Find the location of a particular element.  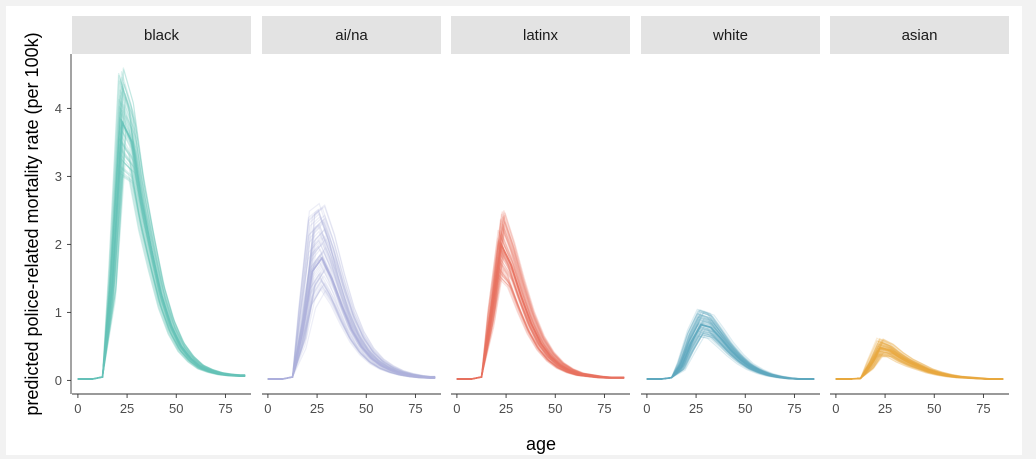

y-tick-label: 0 is located at coordinates (58, 380).